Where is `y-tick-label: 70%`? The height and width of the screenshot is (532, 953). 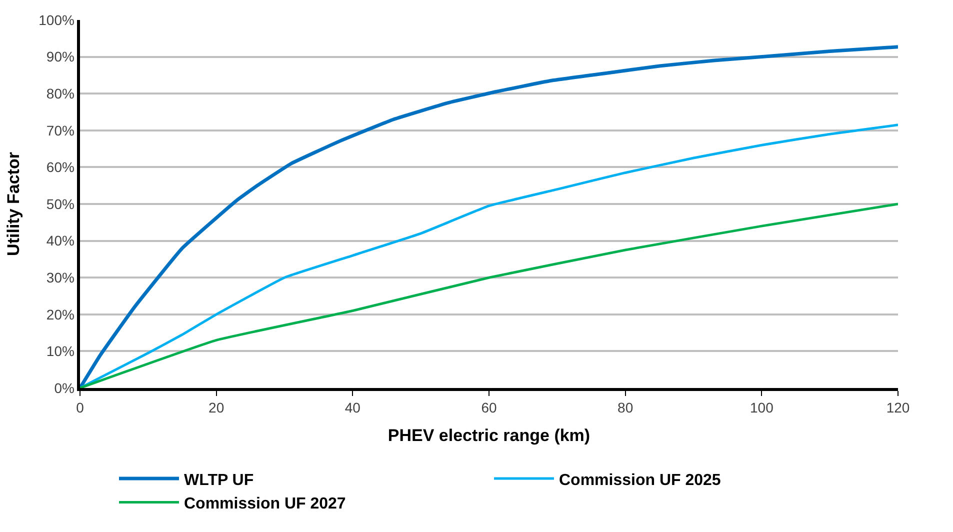
y-tick-label: 70% is located at coordinates (60, 130).